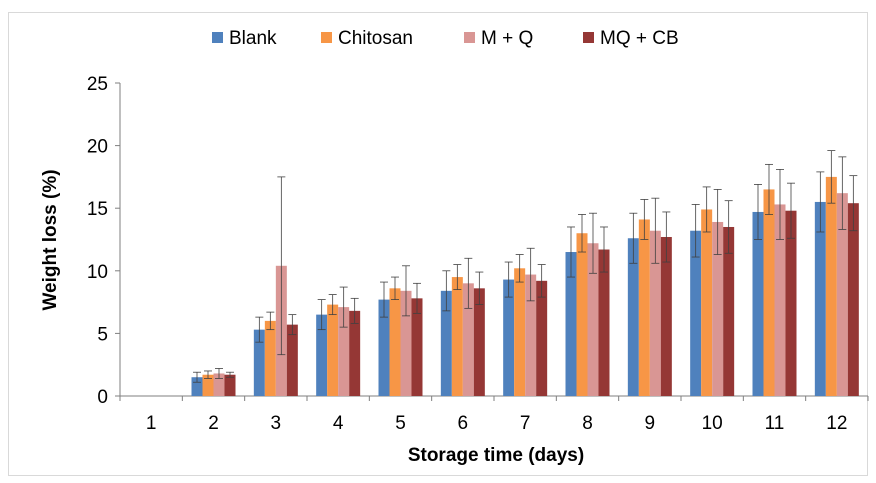 This screenshot has width=876, height=483. Describe the element at coordinates (496, 455) in the screenshot. I see `x-axis-title: Storage time (days)` at that location.